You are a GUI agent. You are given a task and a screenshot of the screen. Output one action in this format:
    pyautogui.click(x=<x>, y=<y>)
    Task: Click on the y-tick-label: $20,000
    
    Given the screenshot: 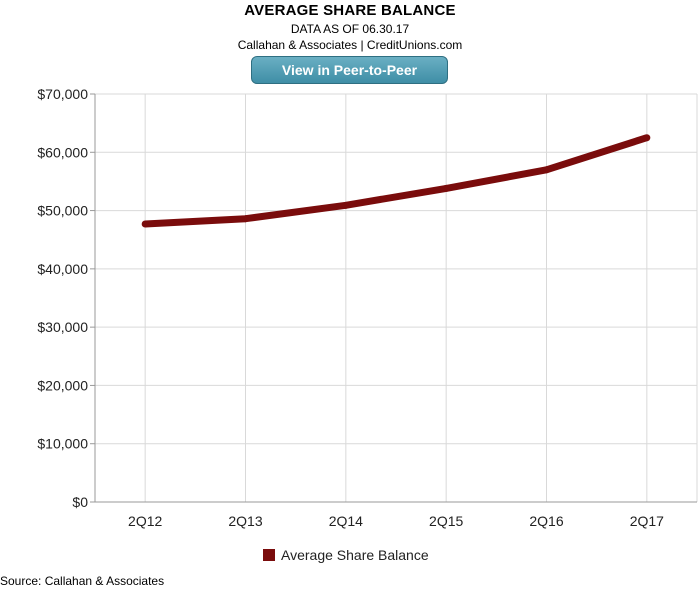 What is the action you would take?
    pyautogui.click(x=62, y=385)
    